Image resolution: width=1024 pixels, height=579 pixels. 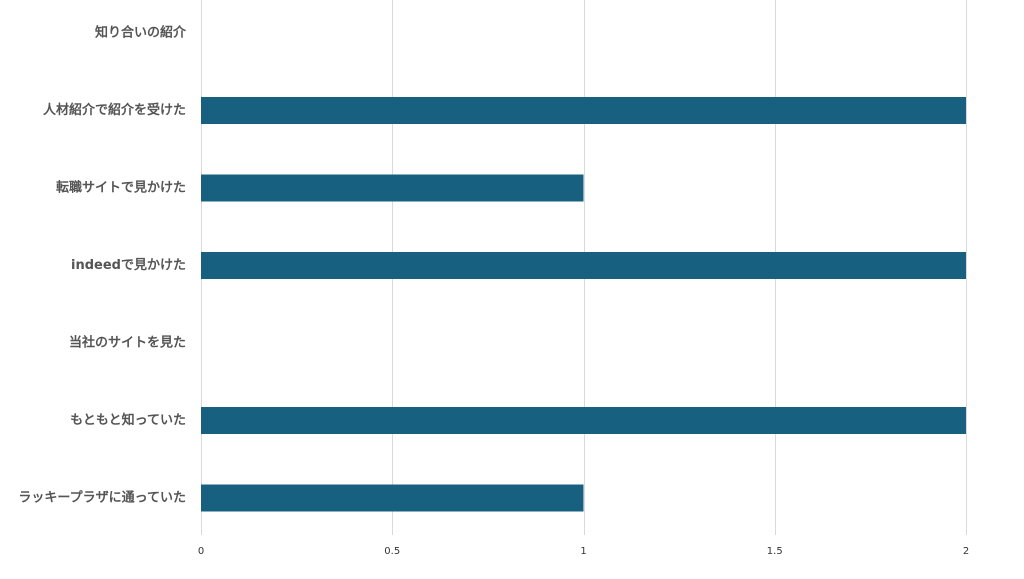 What do you see at coordinates (128, 265) in the screenshot?
I see `category-label: indeedで見かけた` at bounding box center [128, 265].